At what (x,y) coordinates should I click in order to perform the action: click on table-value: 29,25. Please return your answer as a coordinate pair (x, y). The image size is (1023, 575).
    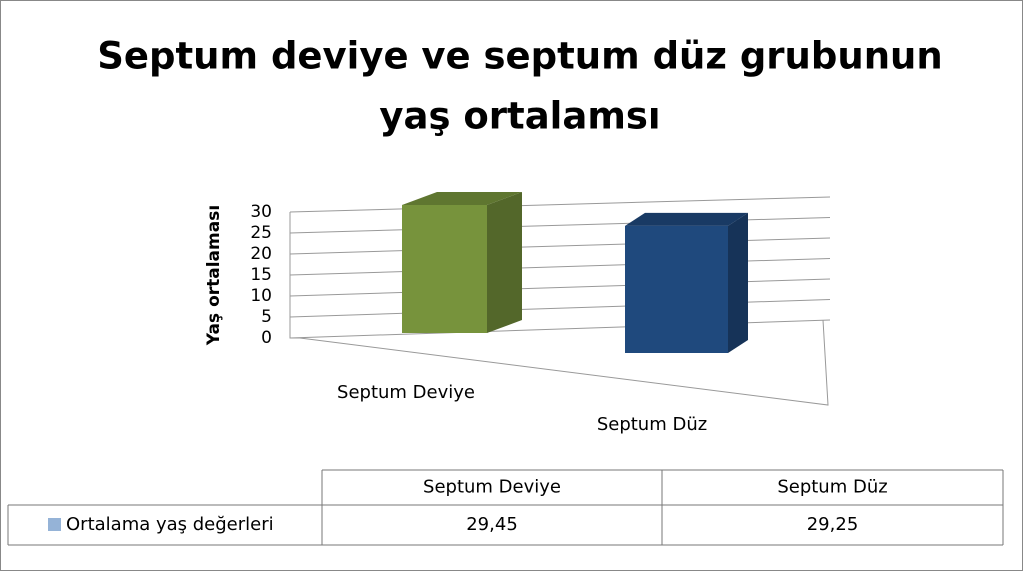
    Looking at the image, I should click on (833, 524).